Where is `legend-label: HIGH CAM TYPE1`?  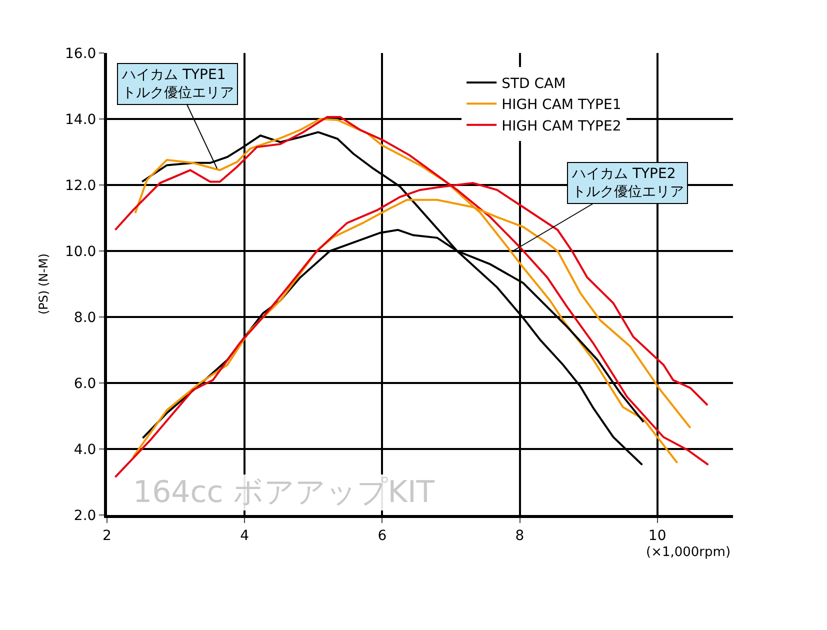 legend-label: HIGH CAM TYPE1 is located at coordinates (562, 105).